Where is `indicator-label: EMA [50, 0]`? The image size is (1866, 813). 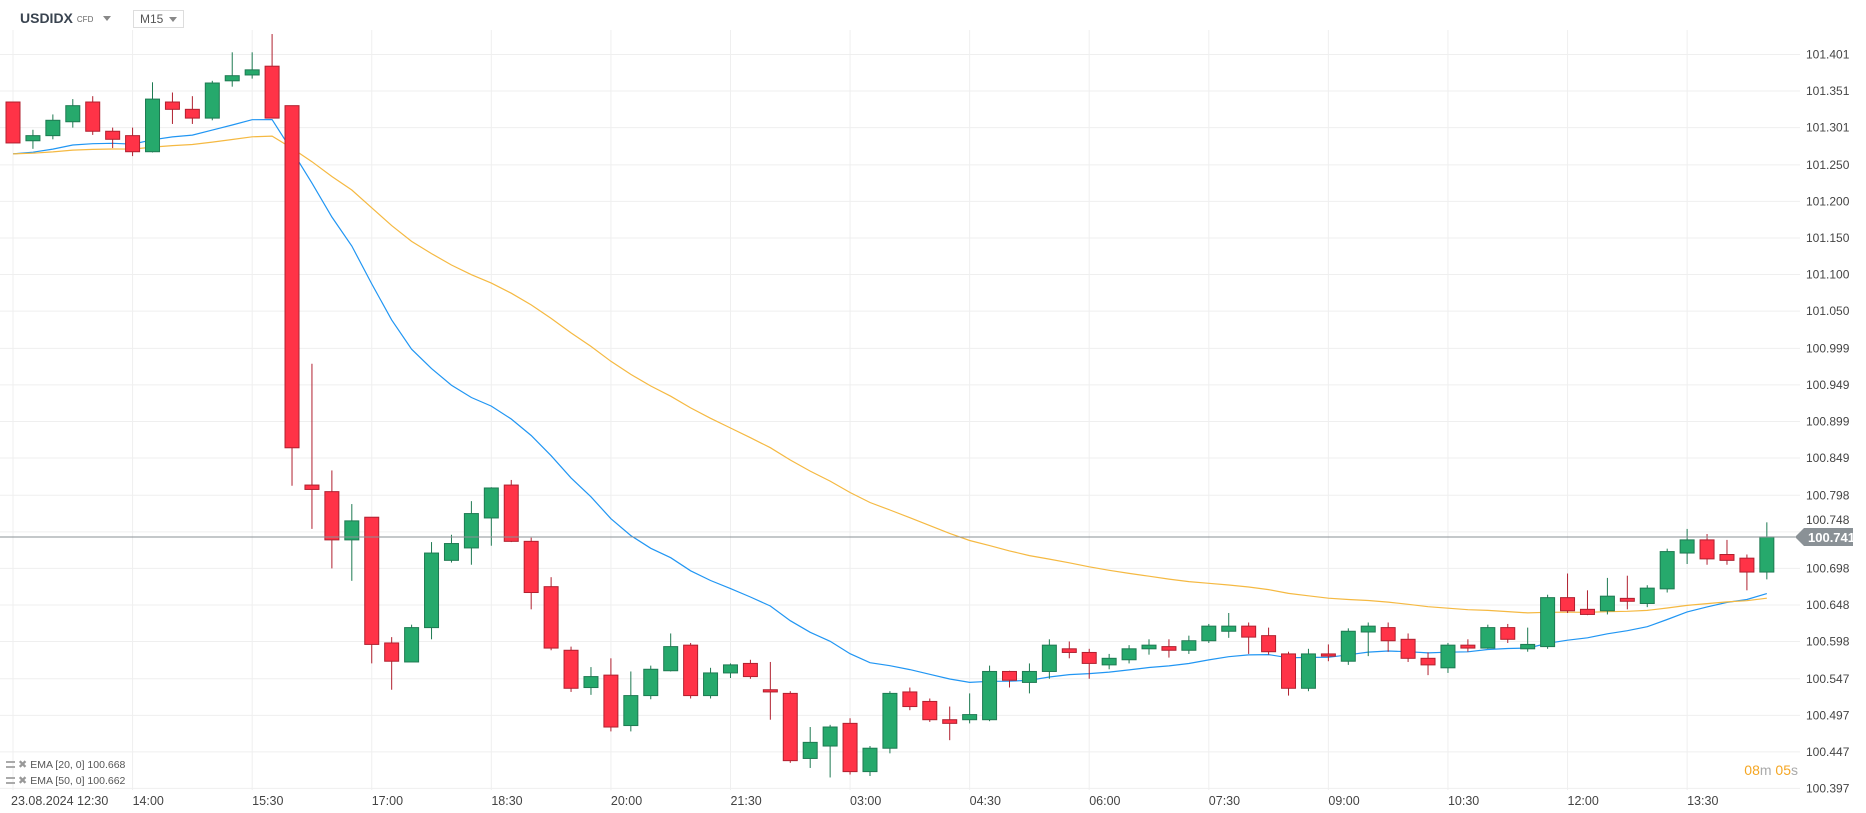
indicator-label: EMA [50, 0] is located at coordinates (57, 780).